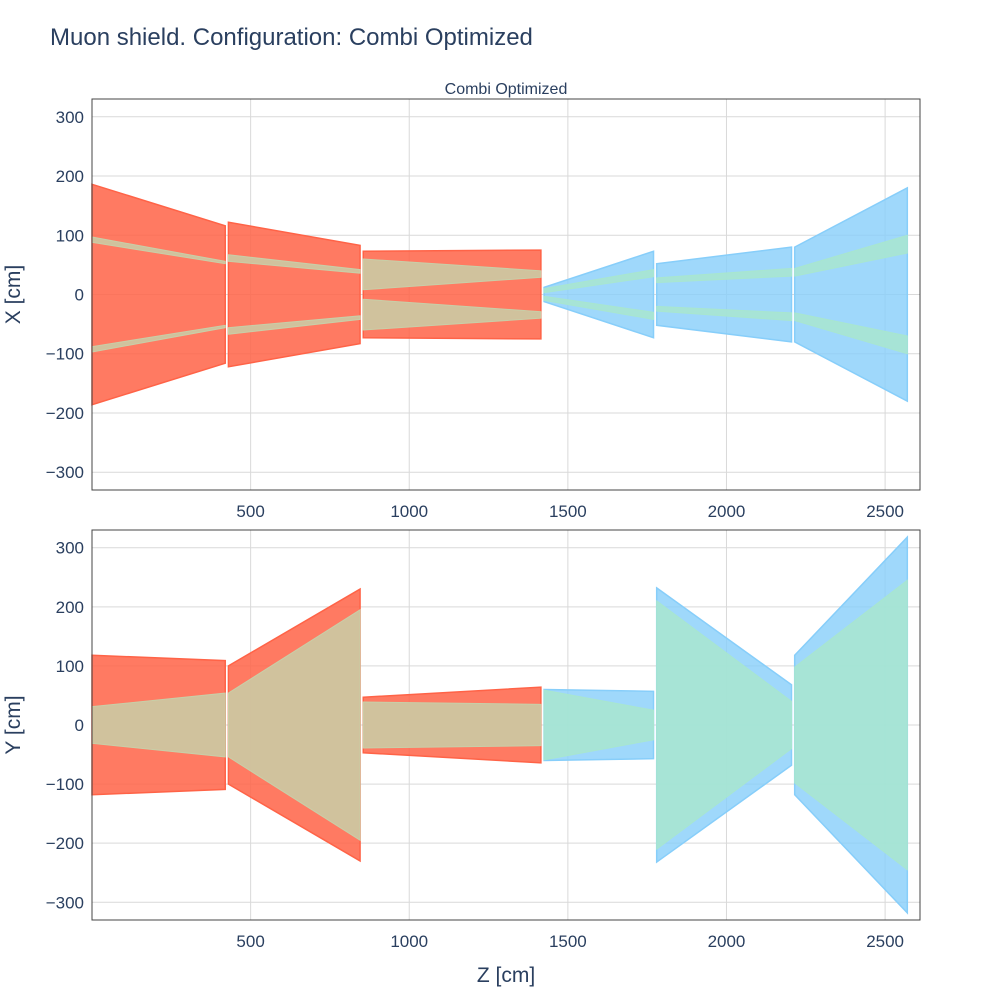 The image size is (1000, 1000). I want to click on magnet-2-upper-gap, so click(294, 264).